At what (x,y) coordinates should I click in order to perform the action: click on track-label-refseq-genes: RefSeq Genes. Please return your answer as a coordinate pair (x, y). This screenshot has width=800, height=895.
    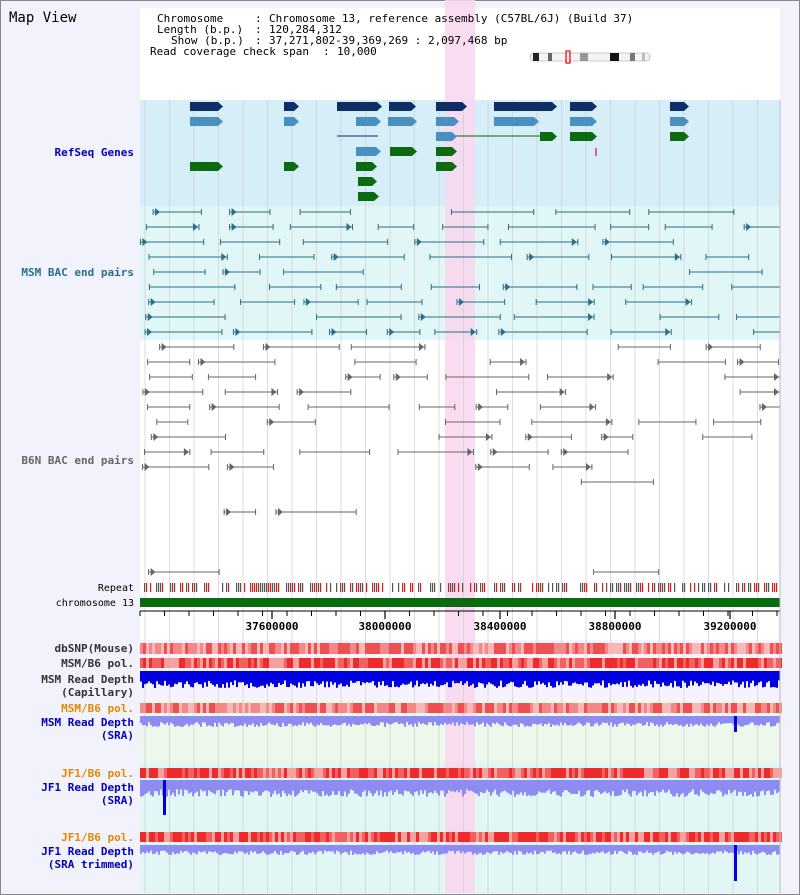
    Looking at the image, I should click on (94, 152).